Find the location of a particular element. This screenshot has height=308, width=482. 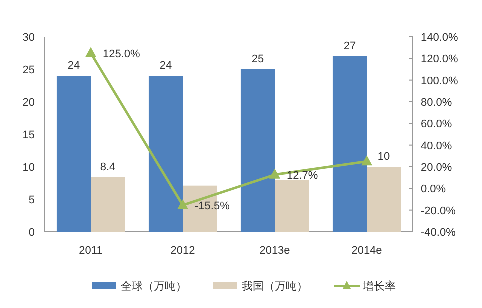

data-label: -15.5% is located at coordinates (212, 206).